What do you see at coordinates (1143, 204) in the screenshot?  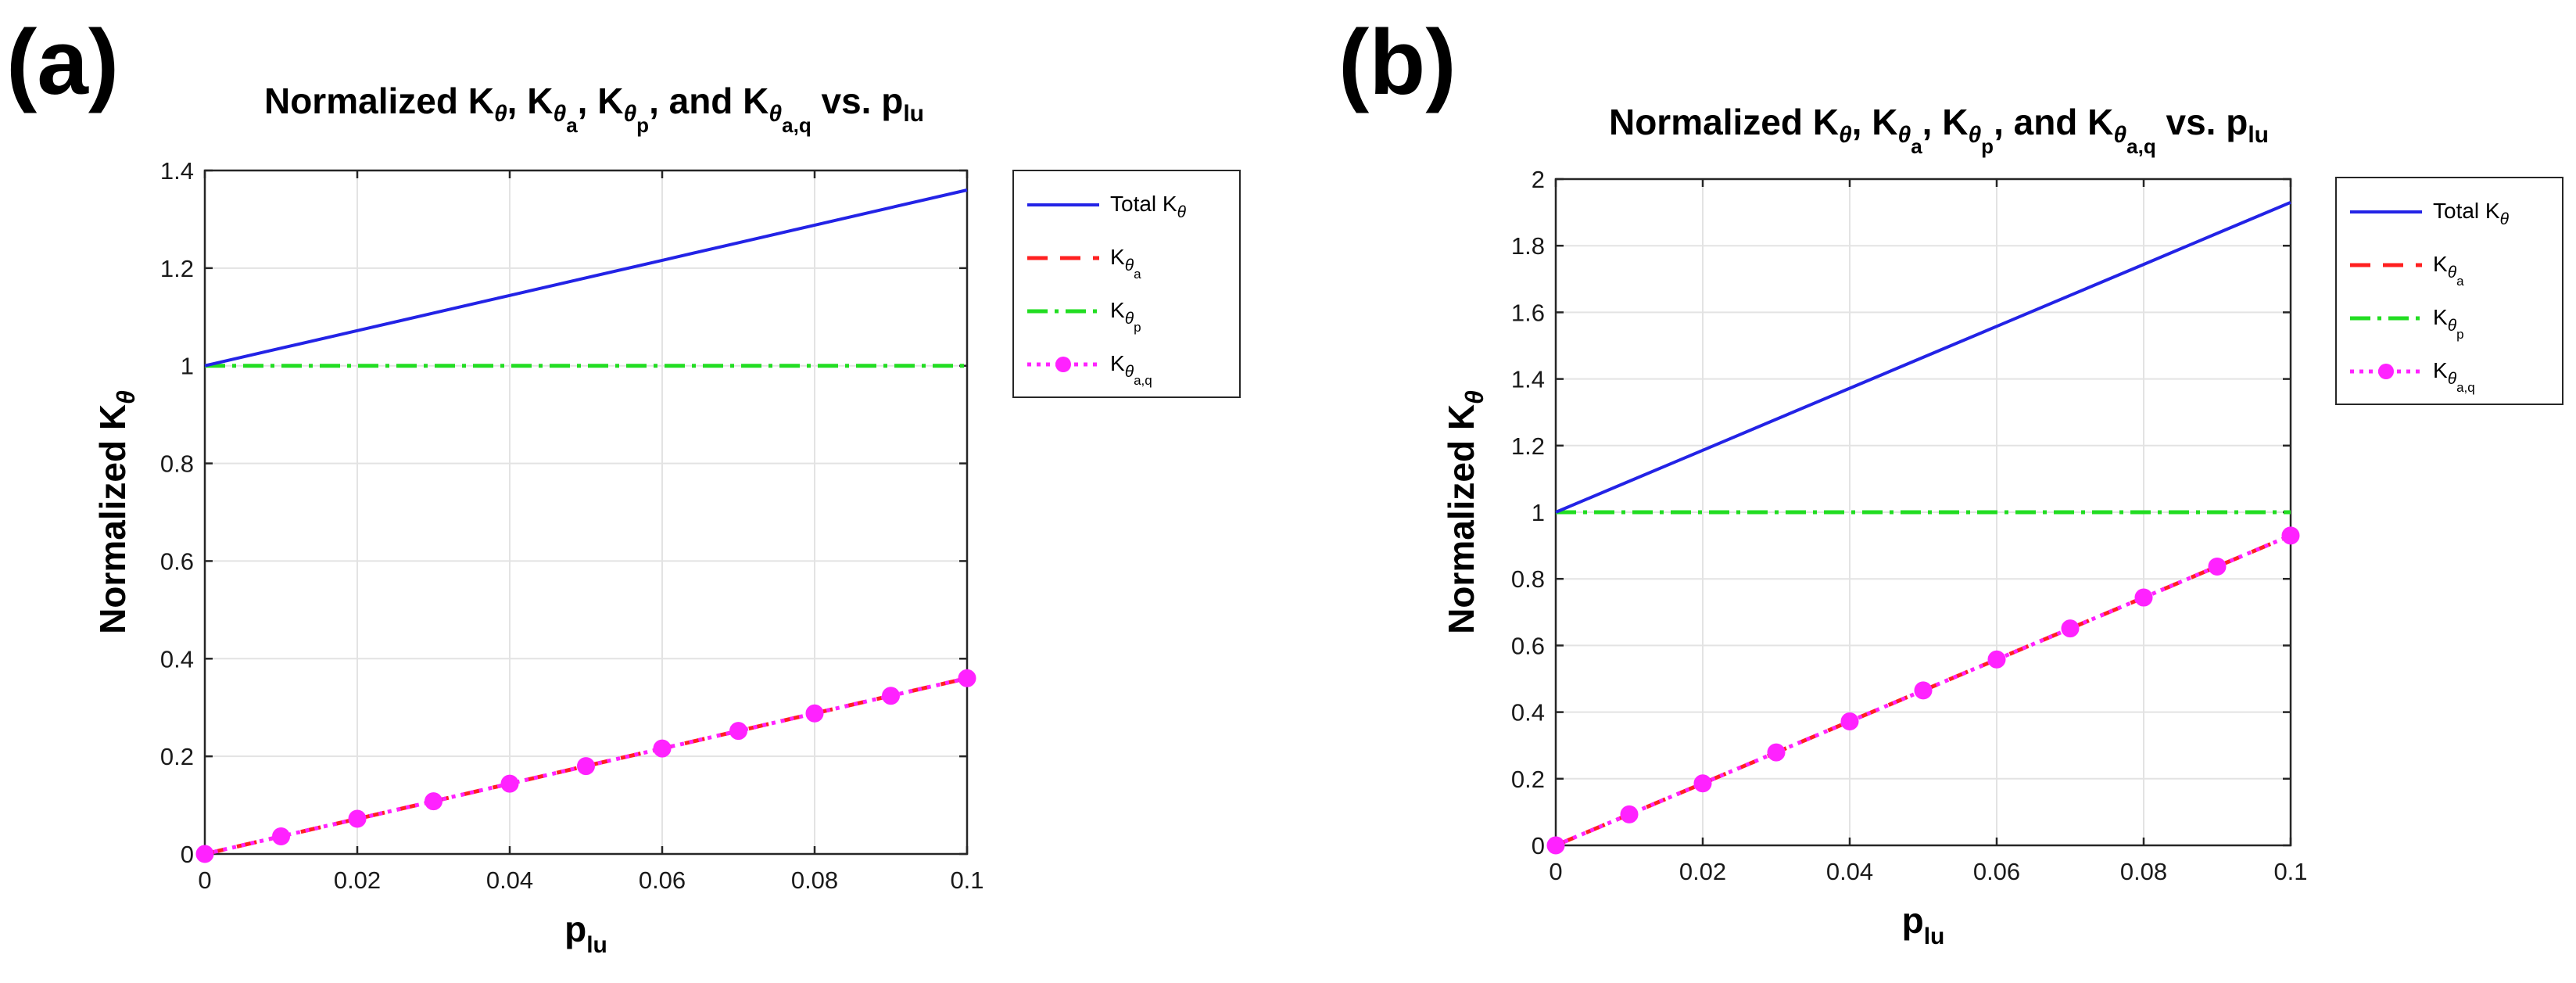 I see `text-part: Total K` at bounding box center [1143, 204].